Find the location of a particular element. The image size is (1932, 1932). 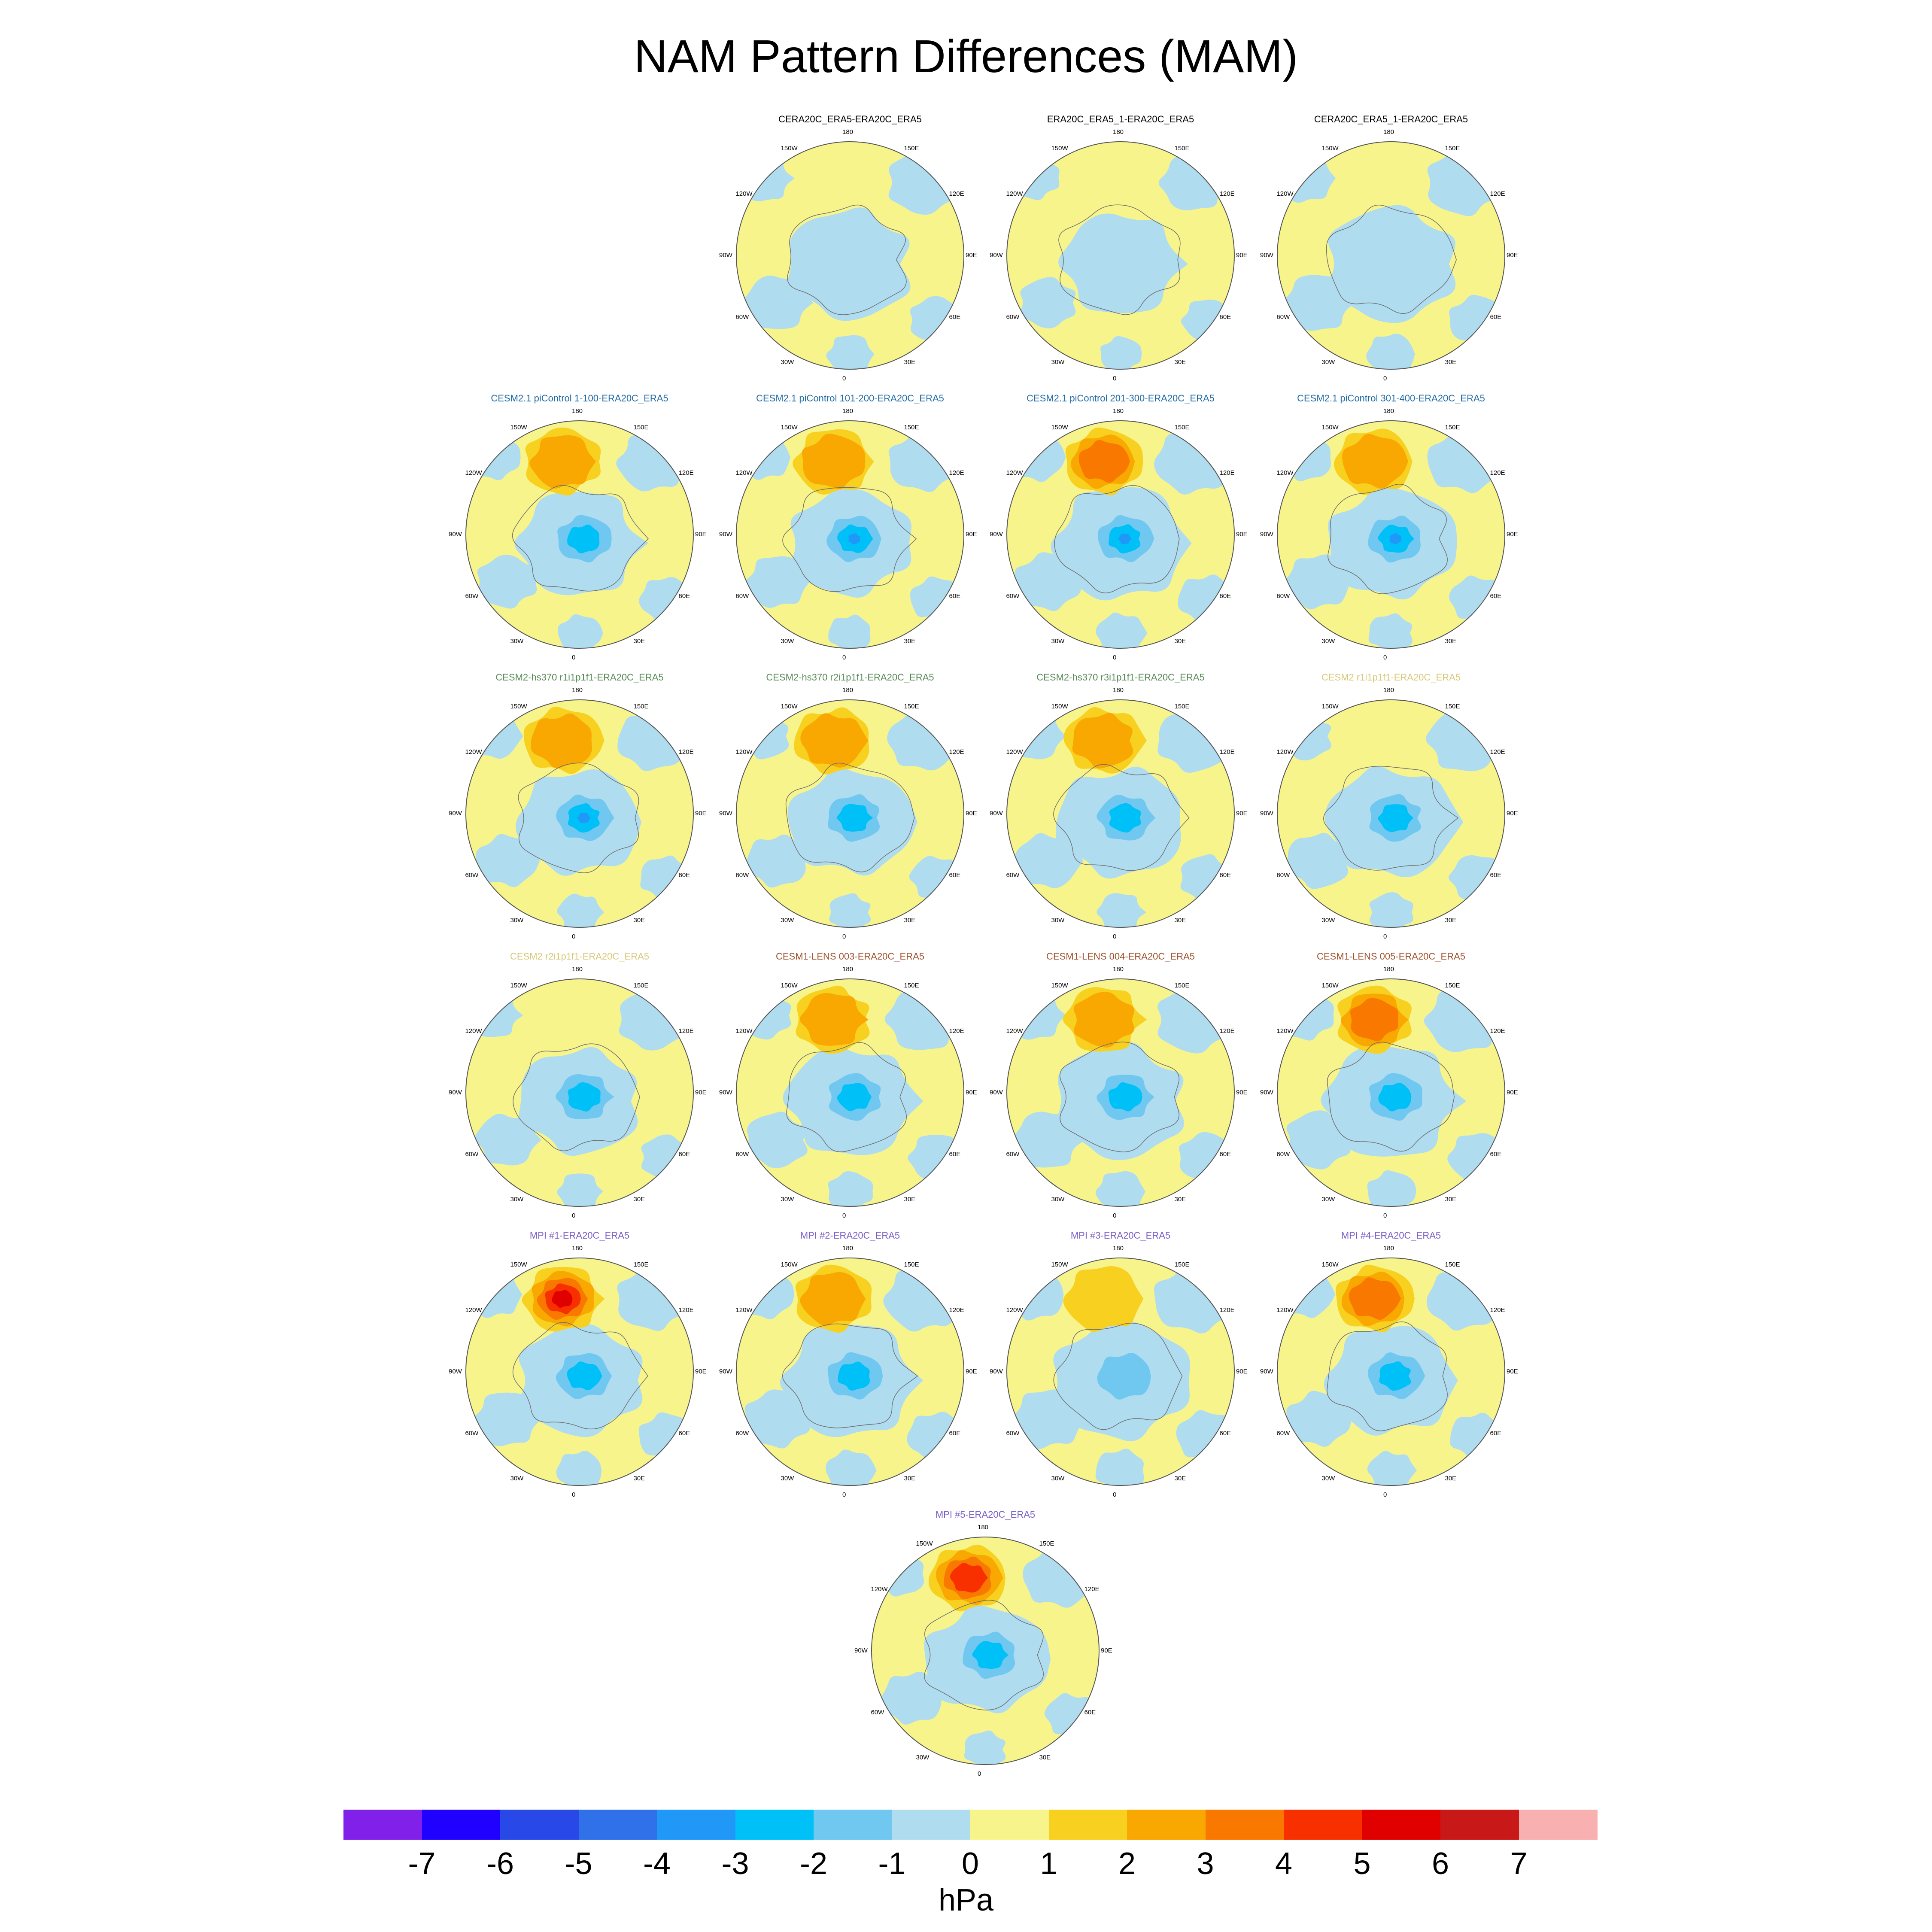

panel-title: ERA20C_ERA5_1-ERA20C_ERA5 is located at coordinates (1120, 119).